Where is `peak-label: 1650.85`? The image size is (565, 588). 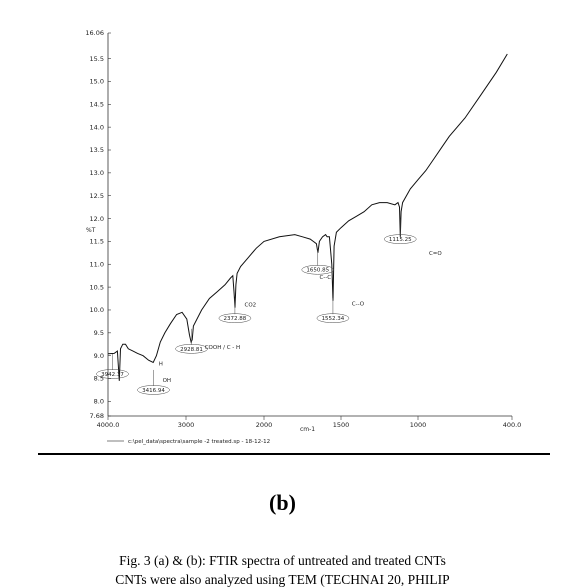 peak-label: 1650.85 is located at coordinates (317, 271).